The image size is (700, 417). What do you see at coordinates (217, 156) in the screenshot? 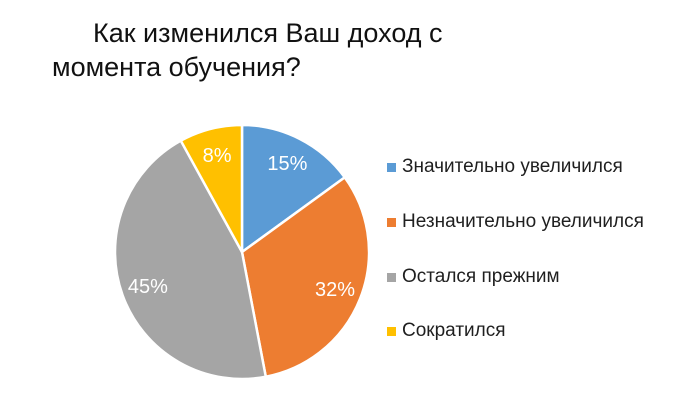
I see `slice-value-label: 8%` at bounding box center [217, 156].